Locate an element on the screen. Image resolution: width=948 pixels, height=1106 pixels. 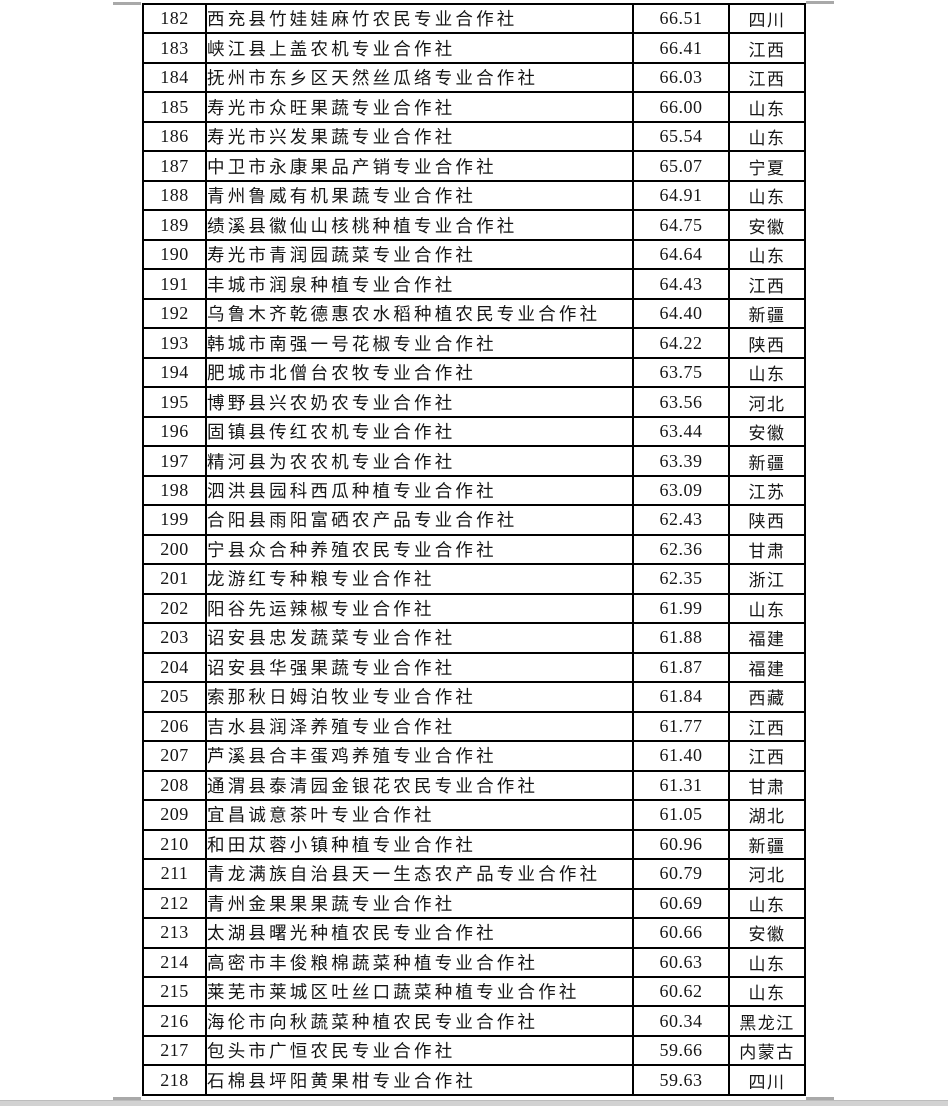
name-cell: 泗洪县园科西瓜种植专业合作社 is located at coordinates (419, 490).